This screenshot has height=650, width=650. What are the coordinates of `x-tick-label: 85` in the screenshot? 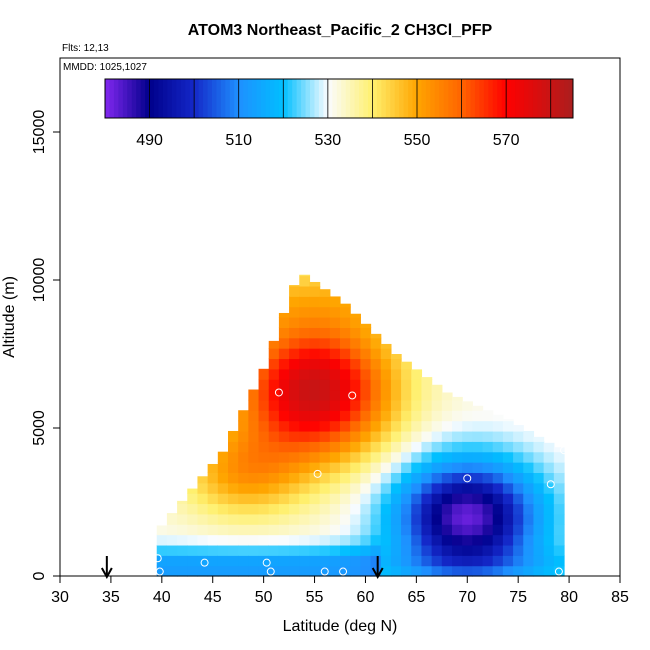 It's located at (620, 597).